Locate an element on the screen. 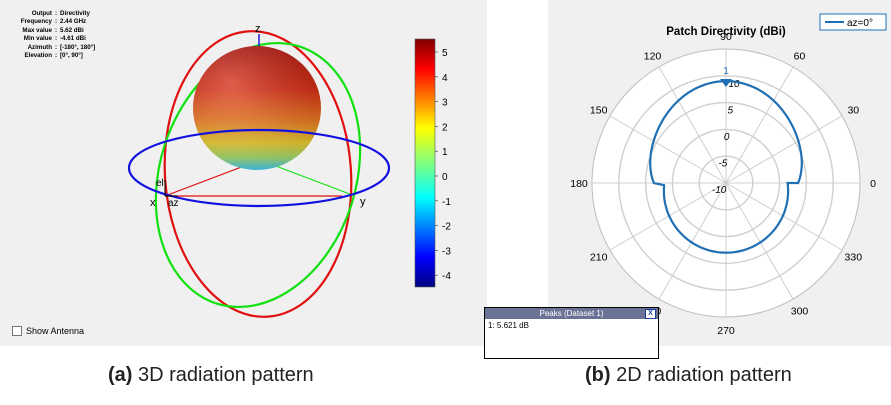 The image size is (891, 405). info-value: 2.44 GHz is located at coordinates (73, 22).